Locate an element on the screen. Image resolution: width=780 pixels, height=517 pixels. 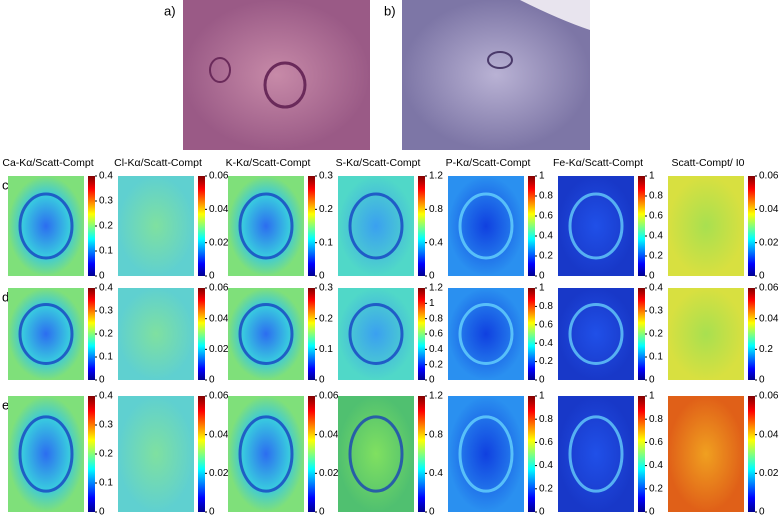
column-header: P-Kα/Scatt-Compt is located at coordinates (488, 163).